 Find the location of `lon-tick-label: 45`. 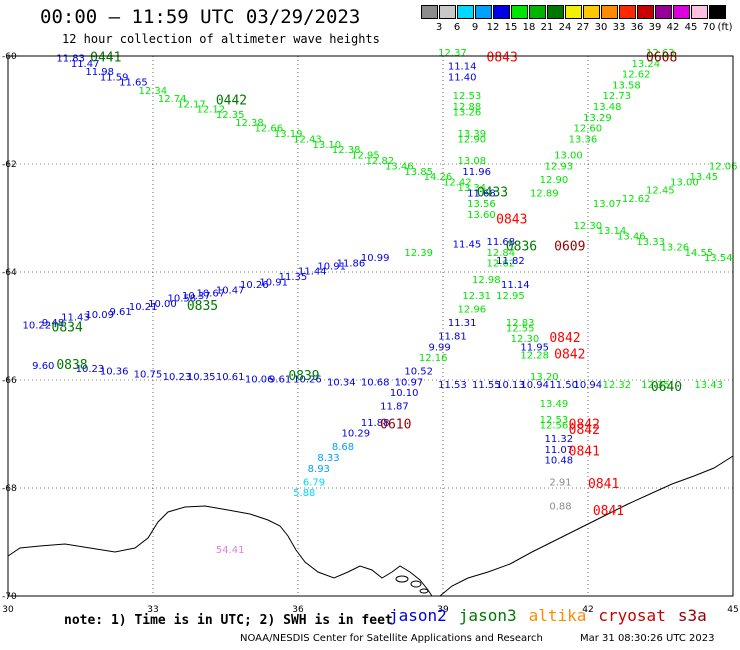

lon-tick-label: 45 is located at coordinates (732, 610).